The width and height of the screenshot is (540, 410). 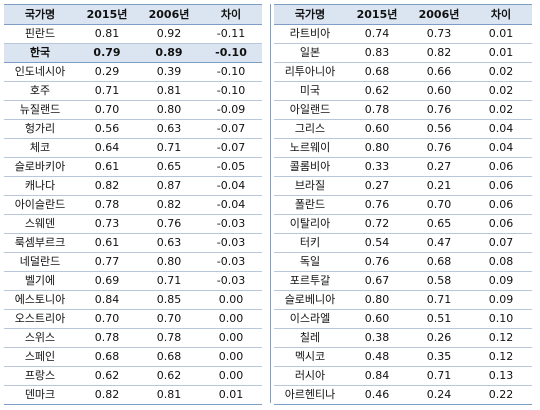 I want to click on cell-diff: 0.08, so click(x=501, y=262).